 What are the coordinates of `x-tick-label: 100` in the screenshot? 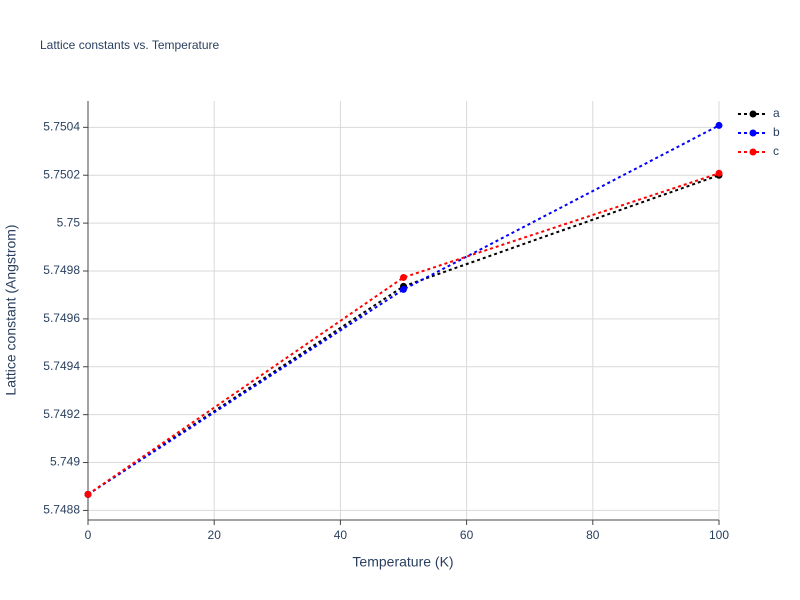 It's located at (719, 535).